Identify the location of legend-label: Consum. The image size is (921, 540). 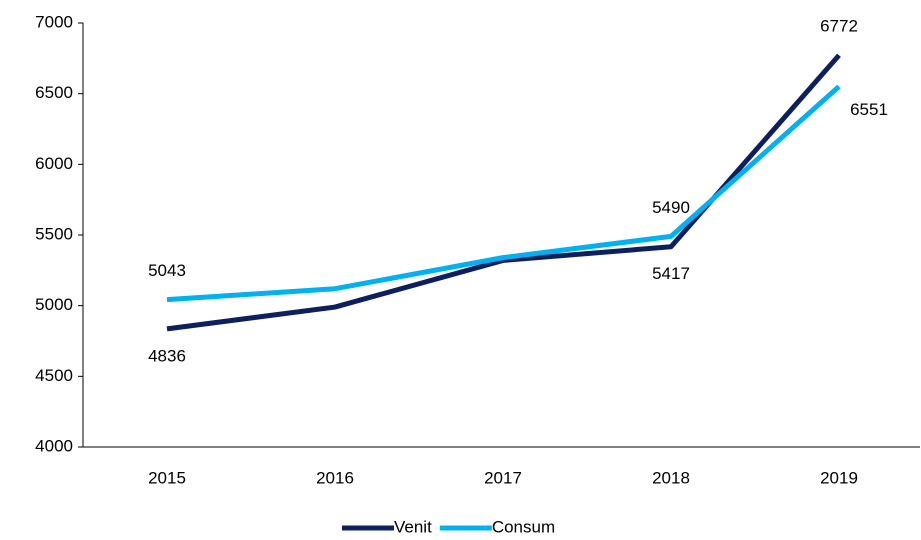
(523, 526).